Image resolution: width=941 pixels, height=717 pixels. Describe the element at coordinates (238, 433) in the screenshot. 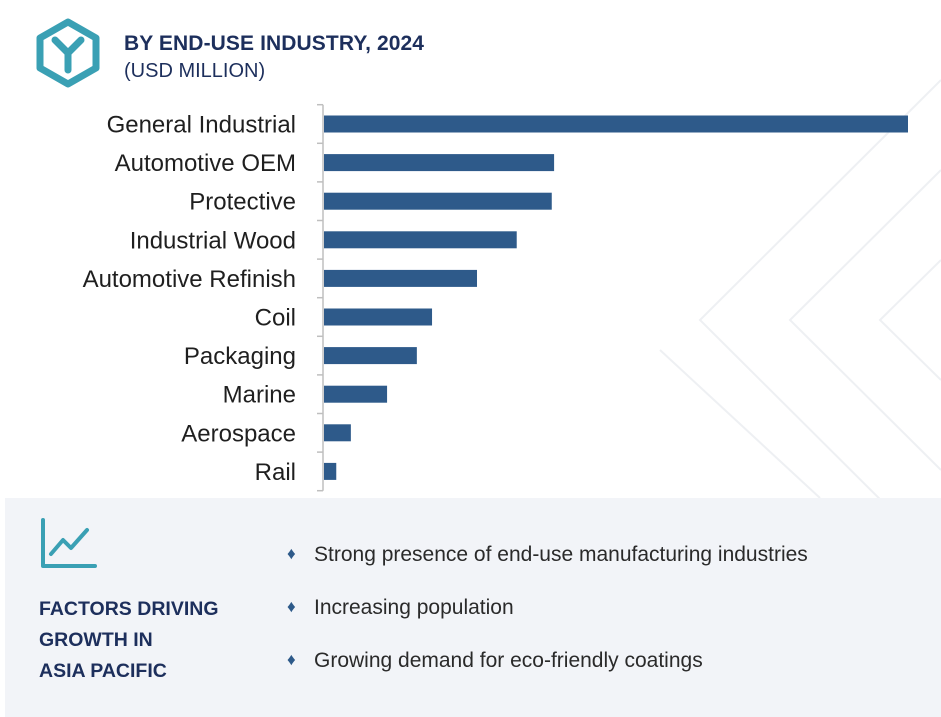

I see `category-label: Aerospace` at that location.